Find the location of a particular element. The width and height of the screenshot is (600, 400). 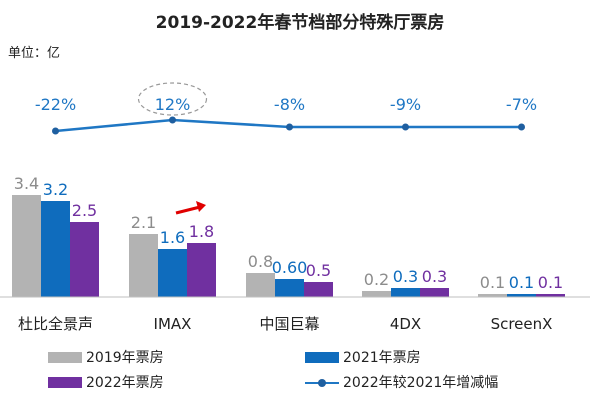

bar-杜比全景声-s1 is located at coordinates (55, 249).